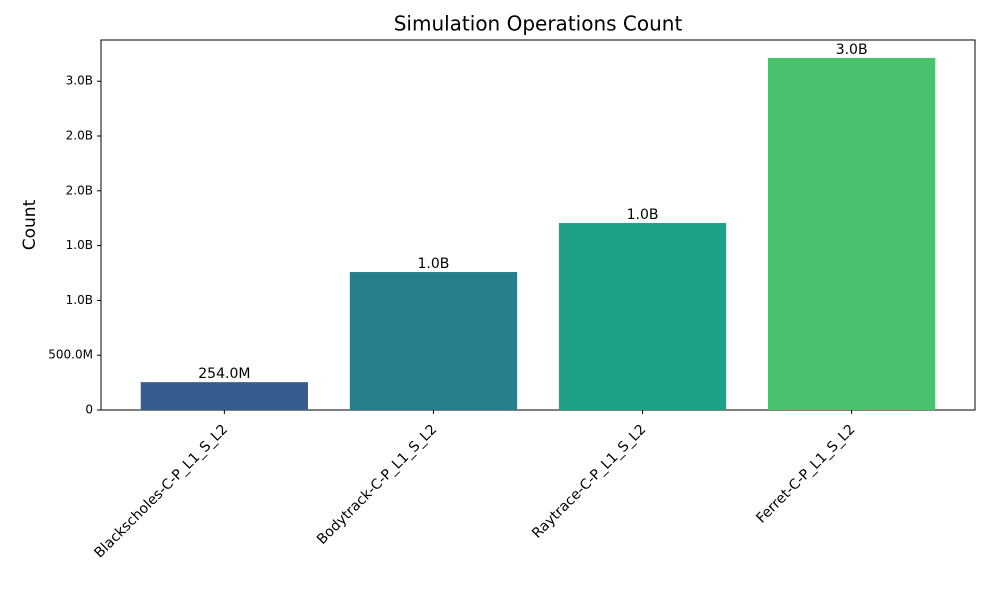  I want to click on x-tick-label: Blackscholes-C-P_L1_S_L2, so click(161, 492).